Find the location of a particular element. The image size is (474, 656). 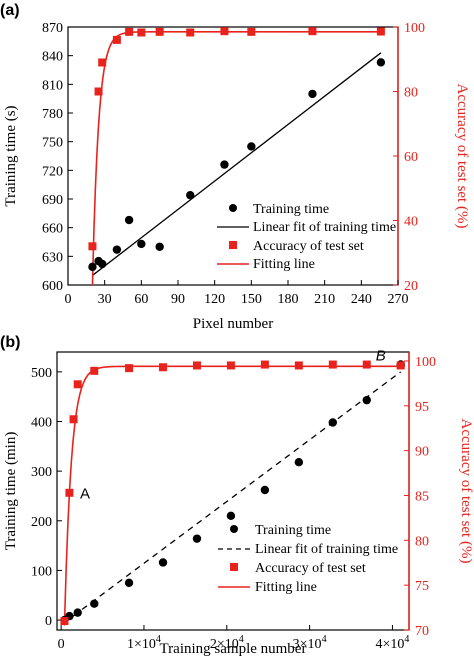

x-tick-label-b: 1×10⁴ is located at coordinates (144, 643).